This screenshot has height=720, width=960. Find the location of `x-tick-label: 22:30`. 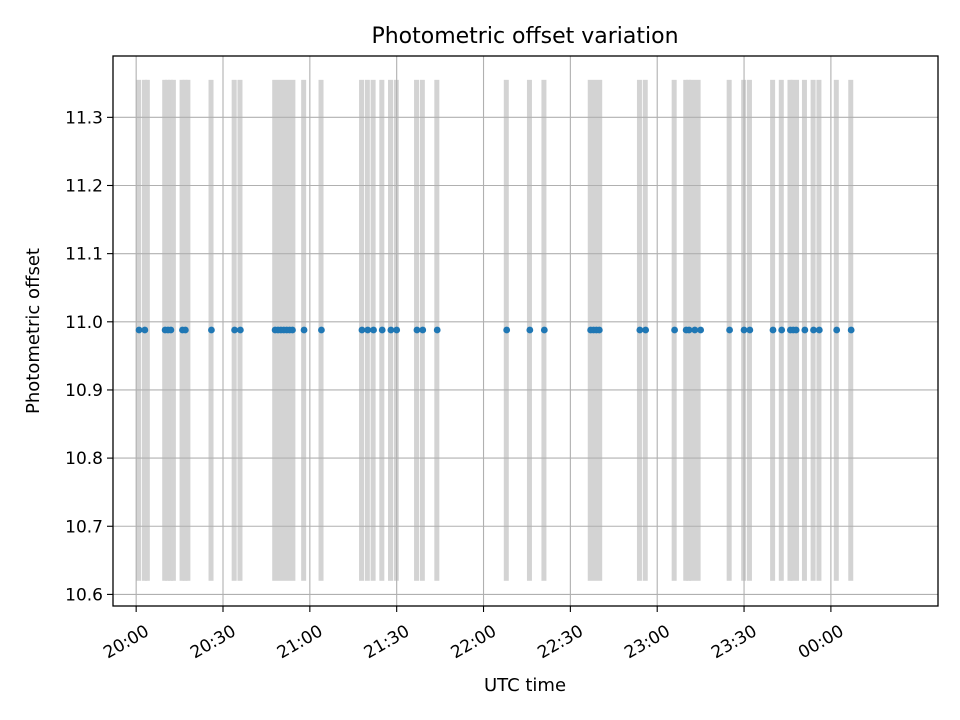

x-tick-label: 22:30 is located at coordinates (560, 642).